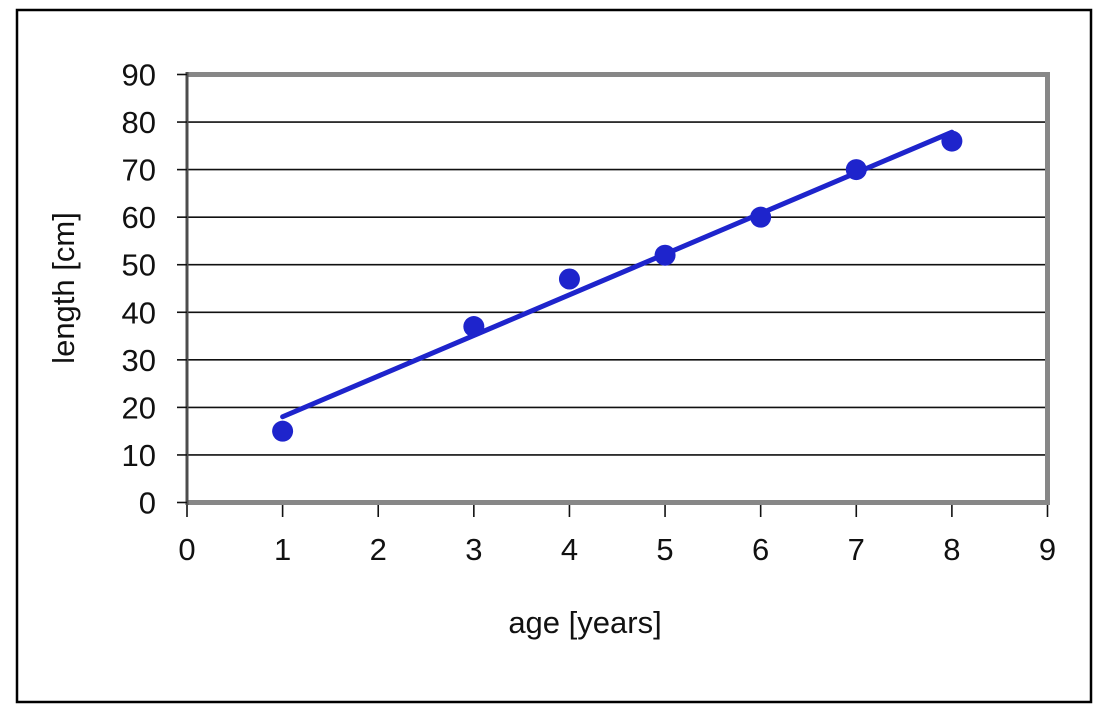 This screenshot has height=714, width=1102. I want to click on x-axis-title: age [years], so click(584, 622).